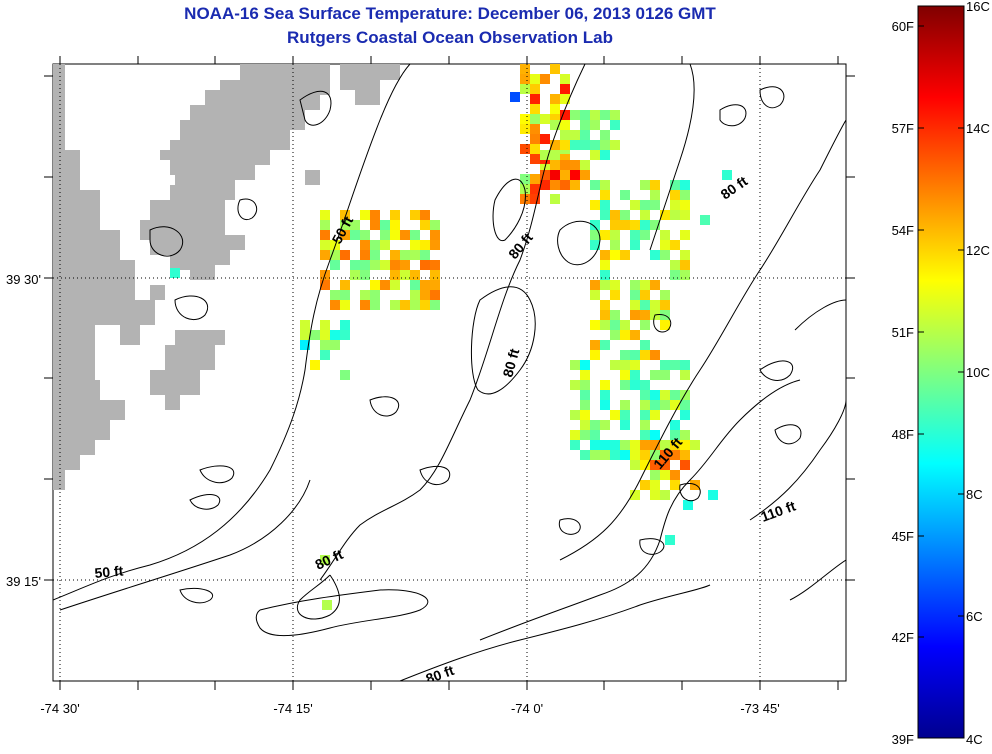 This screenshot has width=992, height=754. What do you see at coordinates (978, 7) in the screenshot?
I see `colorbar-c-label: 16C` at bounding box center [978, 7].